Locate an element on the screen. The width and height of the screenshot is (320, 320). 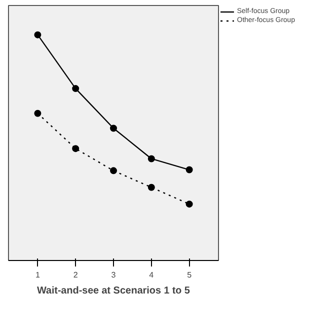
x-tick-label: 2 is located at coordinates (75, 275).